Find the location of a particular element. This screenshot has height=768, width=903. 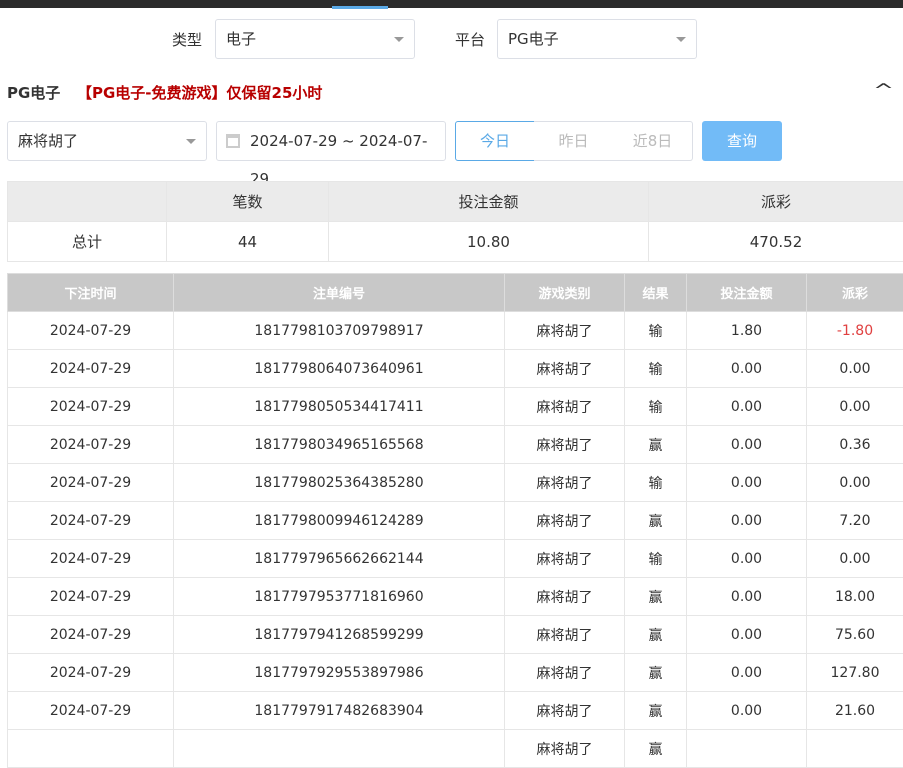

platform-label: 平台 is located at coordinates (470, 39).